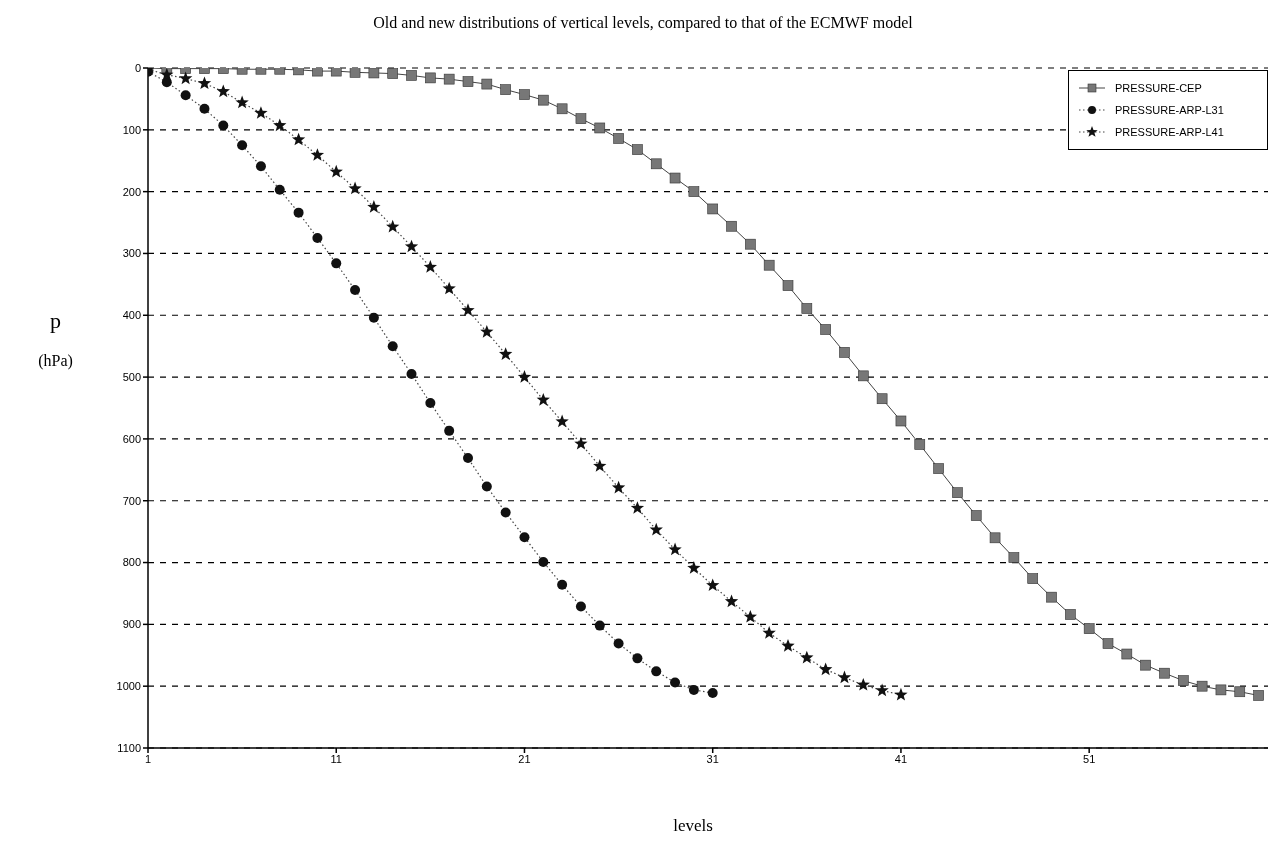  What do you see at coordinates (131, 315) in the screenshot?
I see `y-tick-label: 400` at bounding box center [131, 315].